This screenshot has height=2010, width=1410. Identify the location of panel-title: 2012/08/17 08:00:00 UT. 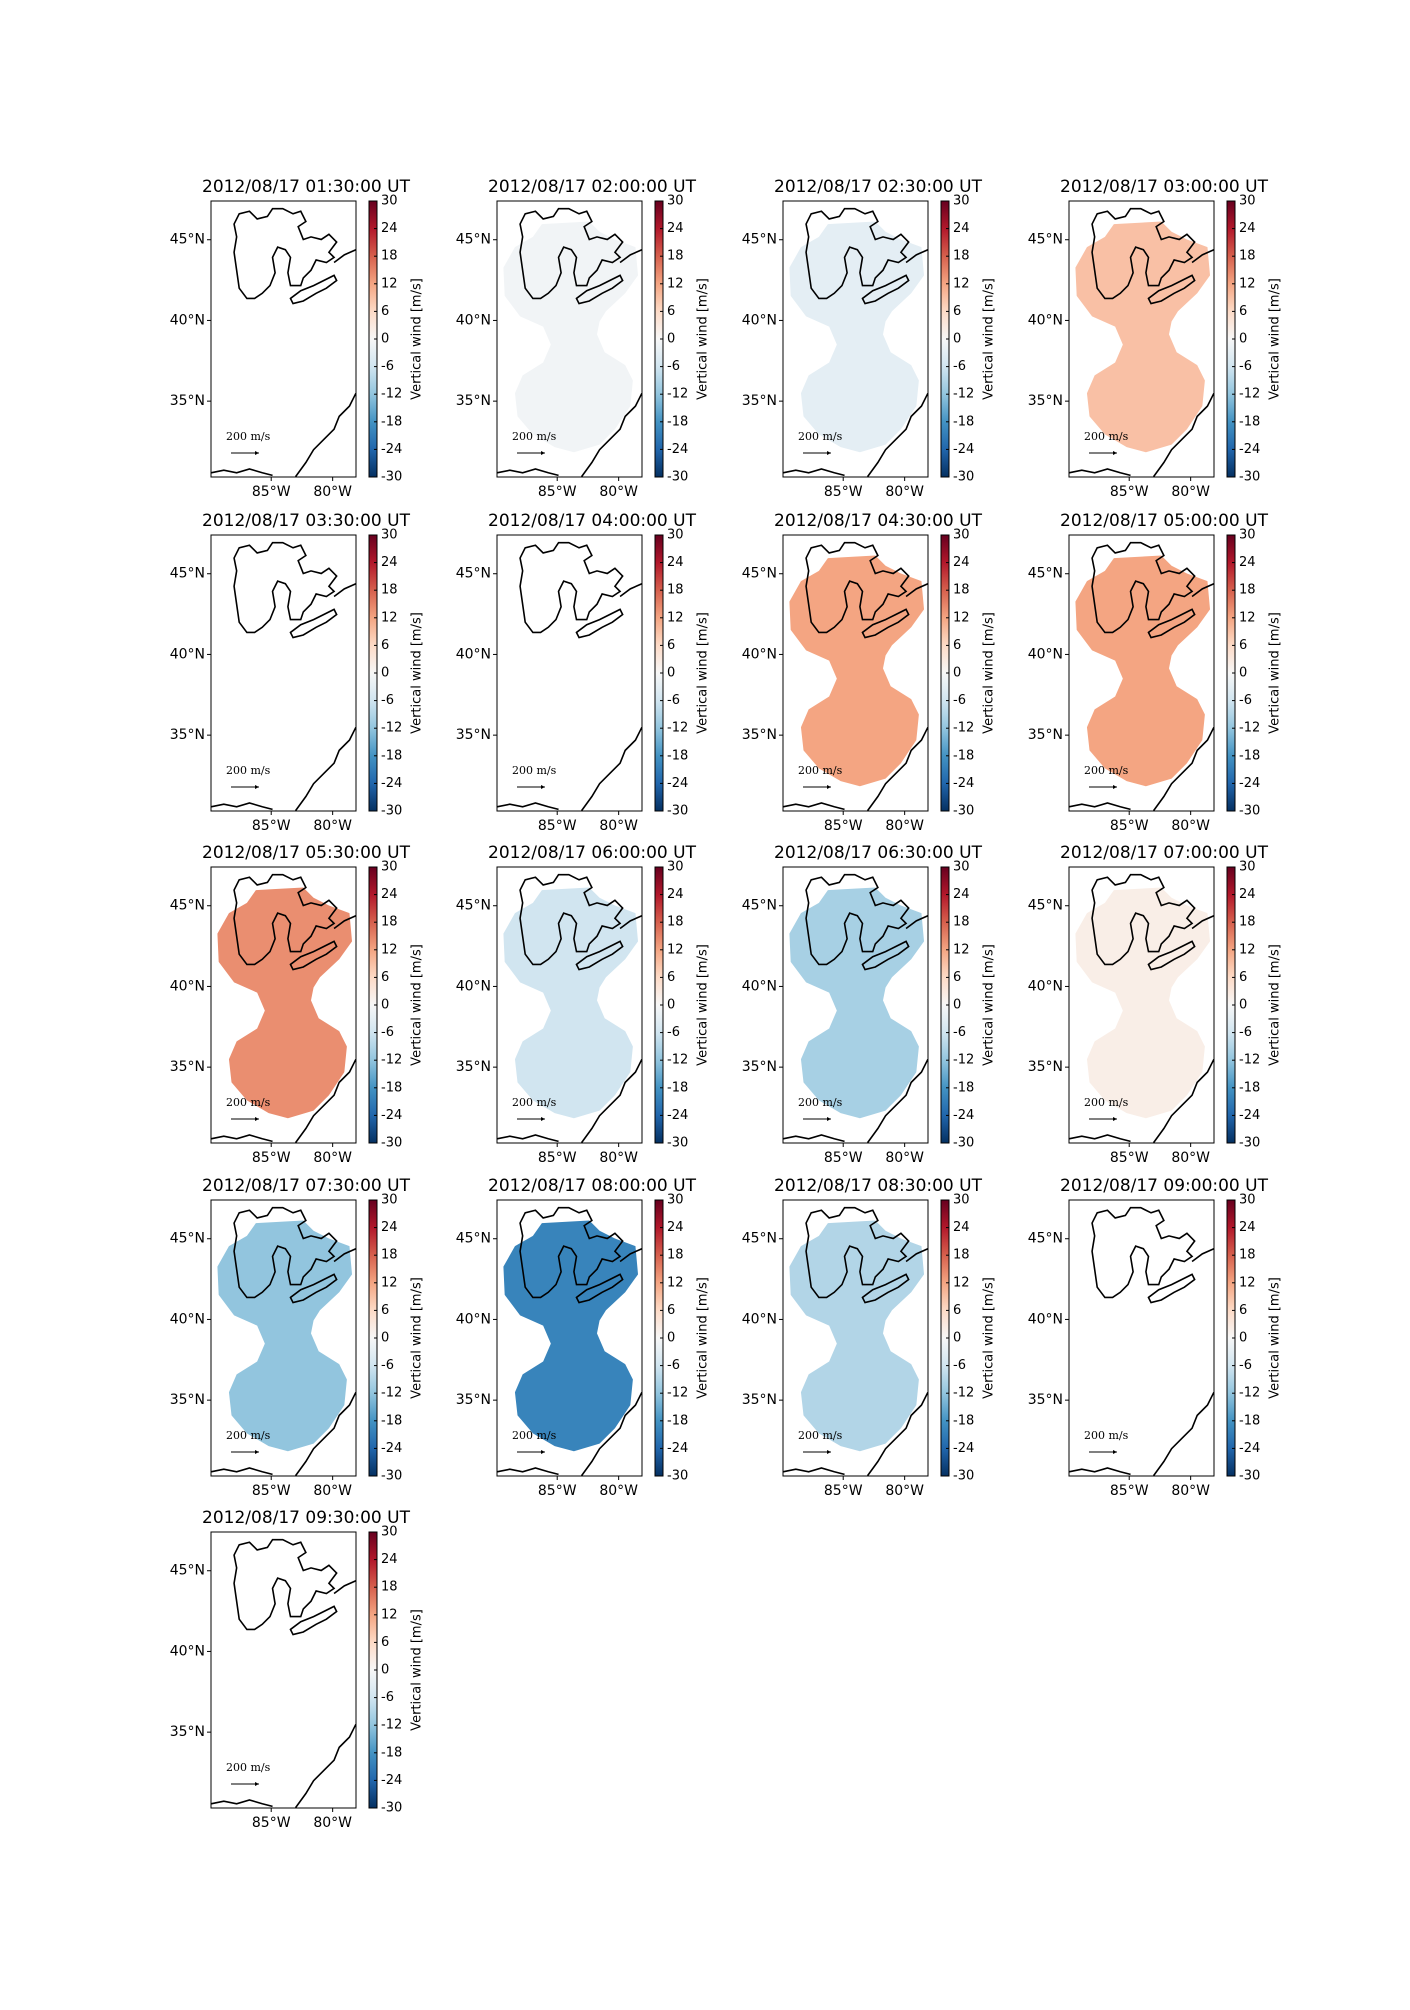
(592, 1186).